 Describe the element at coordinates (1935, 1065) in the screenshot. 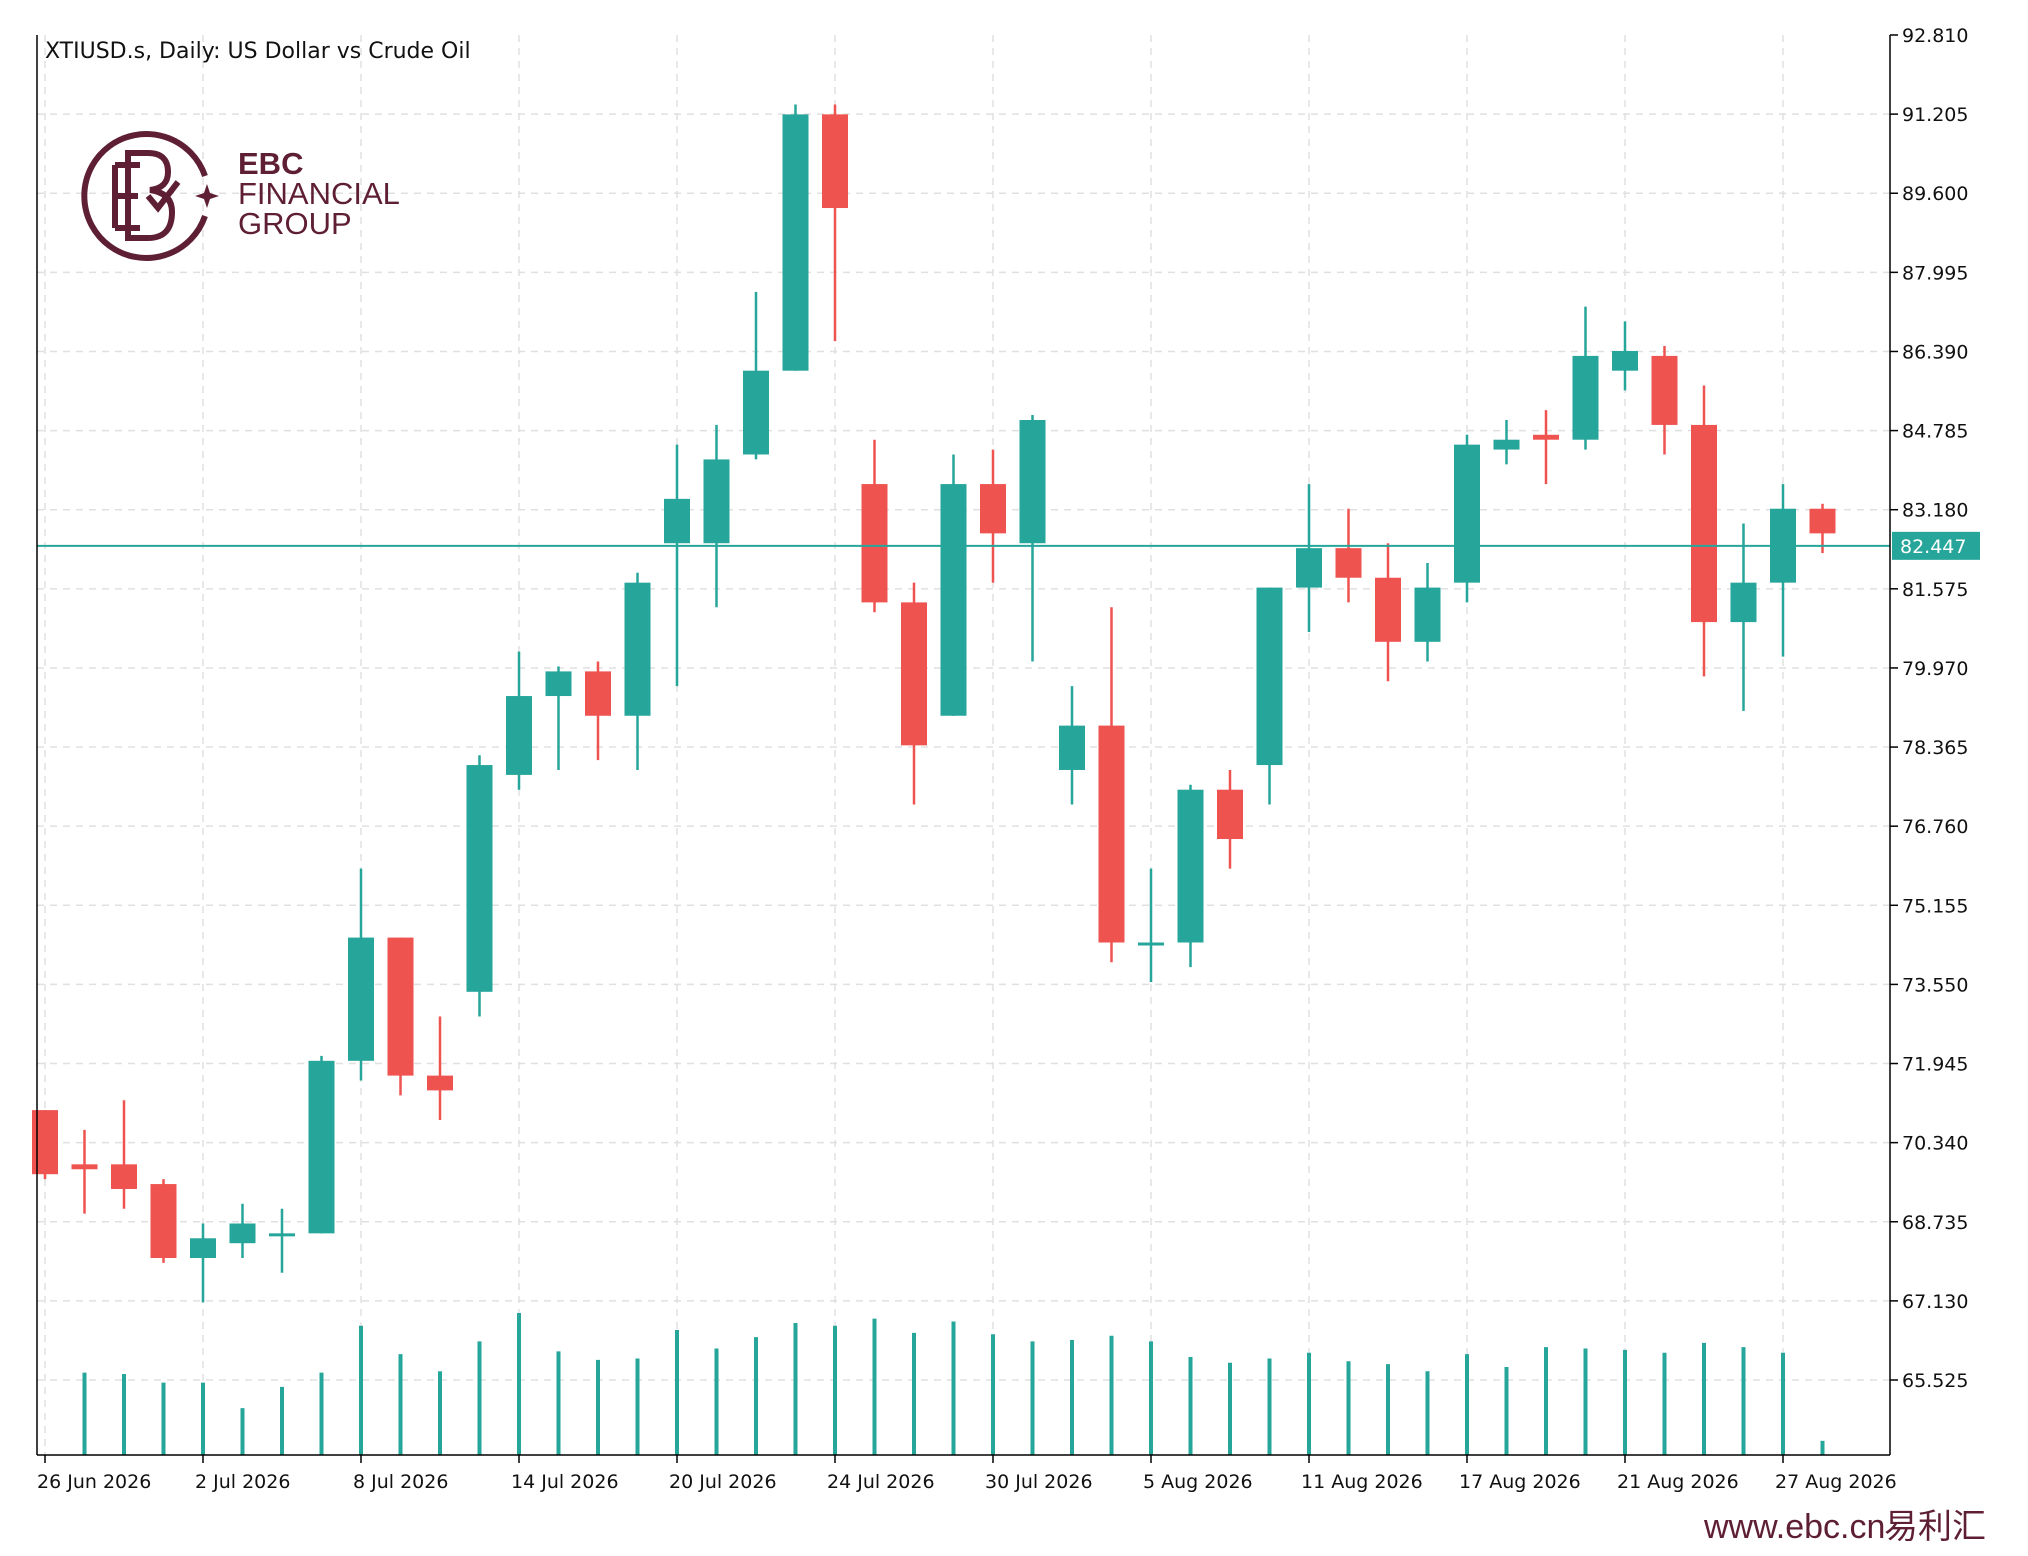

I see `y-tick-label: 71.945` at that location.